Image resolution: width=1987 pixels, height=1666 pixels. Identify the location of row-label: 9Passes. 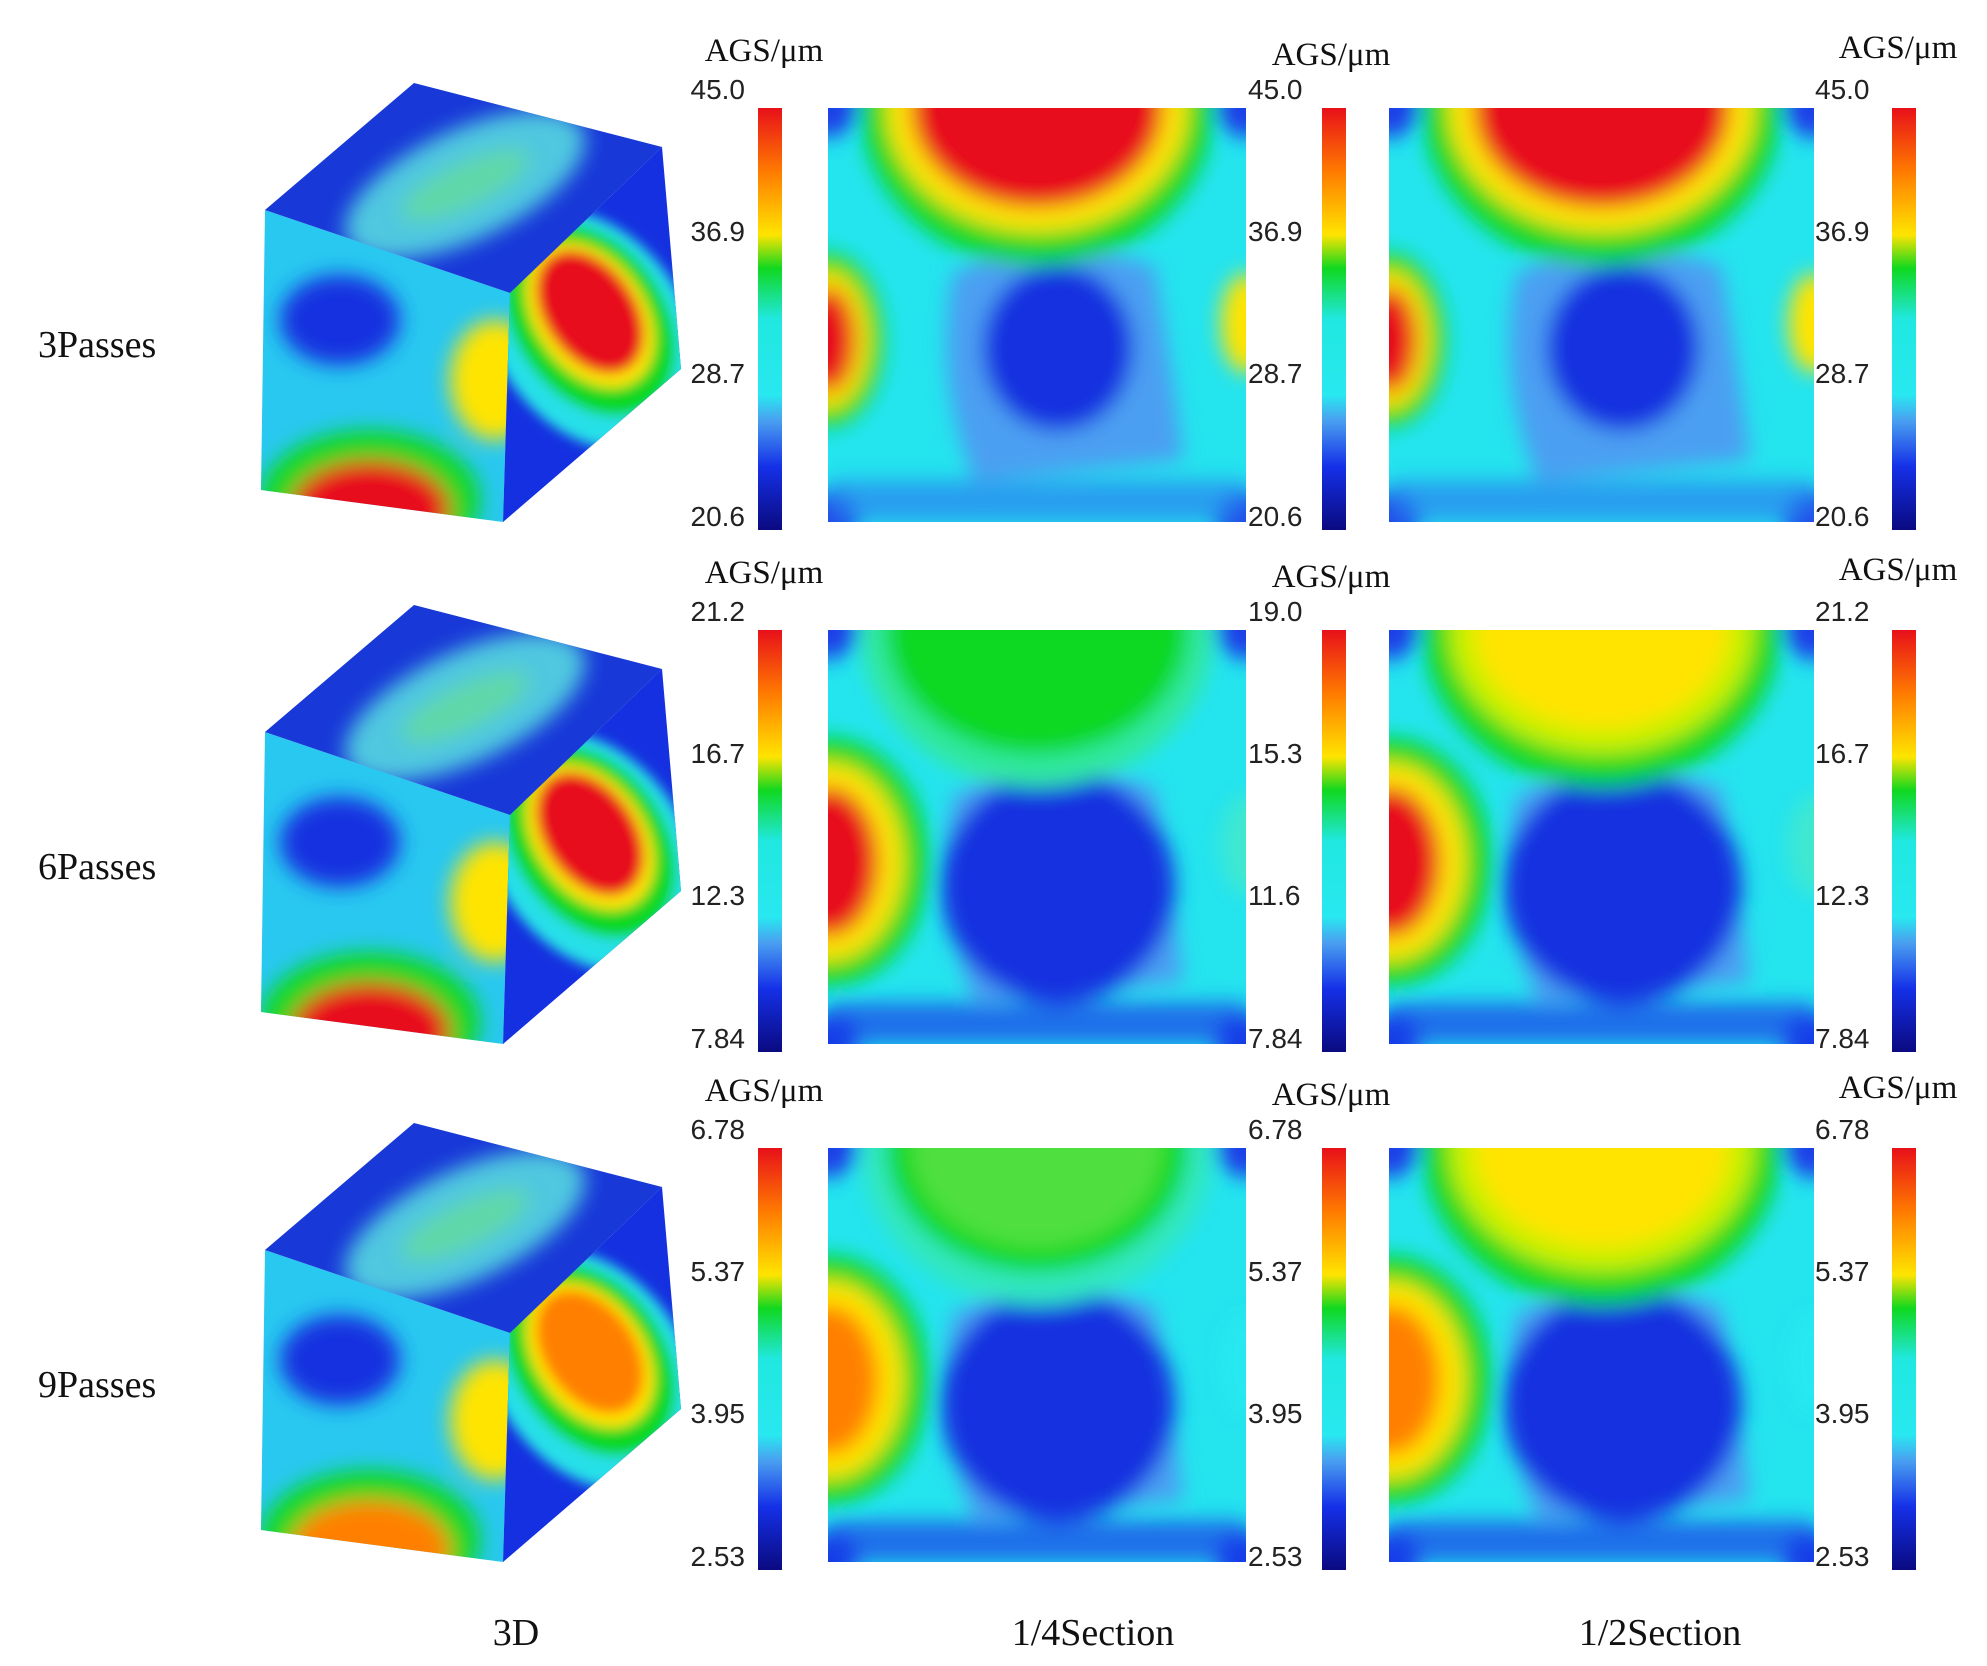
(97, 1385).